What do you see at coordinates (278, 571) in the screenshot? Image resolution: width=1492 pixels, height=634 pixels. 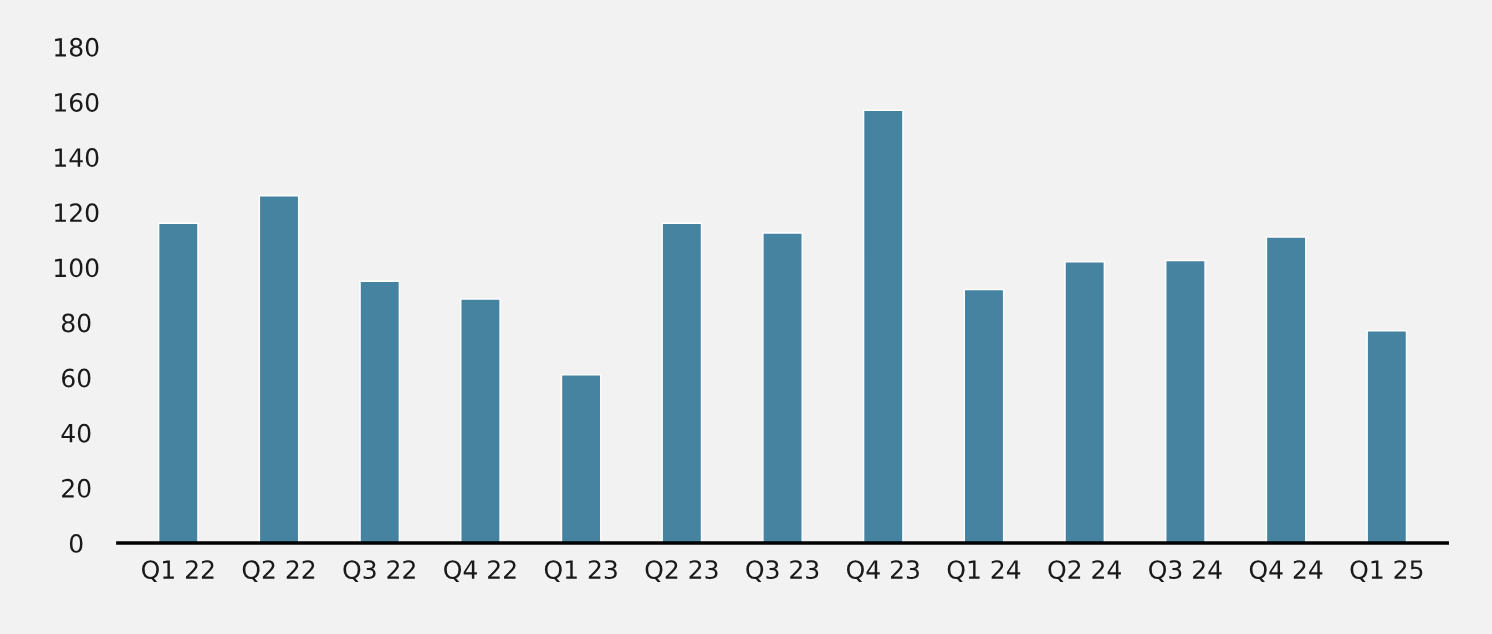 I see `x-tick-label: Q2 22` at bounding box center [278, 571].